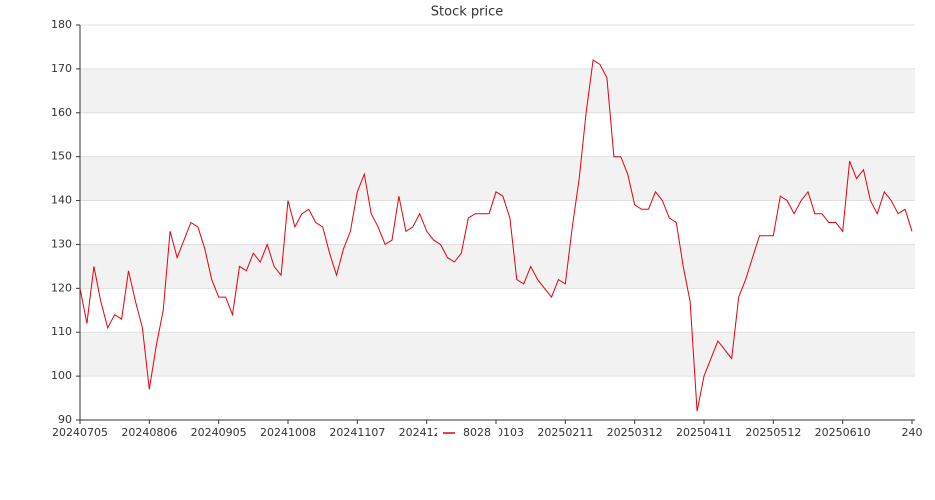 Image resolution: width=935 pixels, height=500 pixels. What do you see at coordinates (61, 24) in the screenshot?
I see `y-tick-label: 180` at bounding box center [61, 24].